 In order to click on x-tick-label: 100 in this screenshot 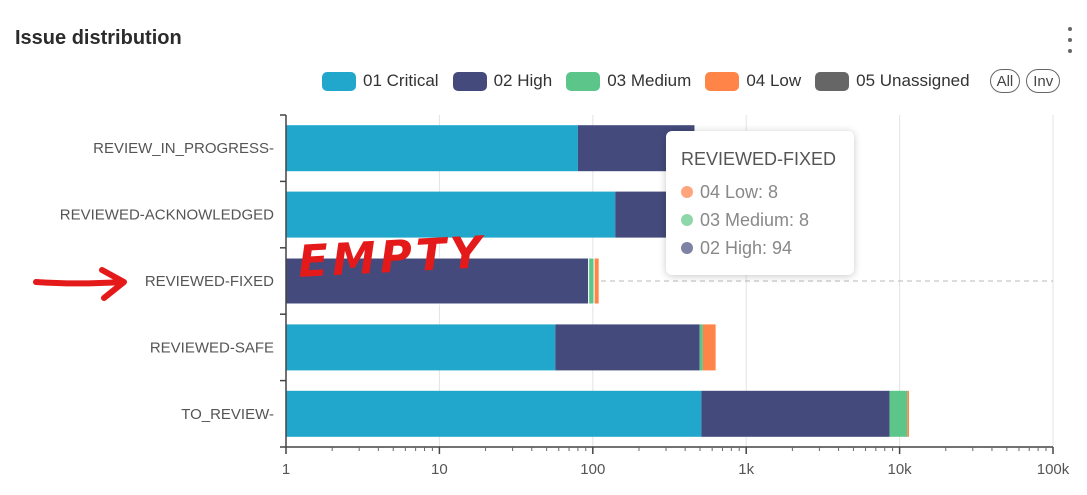, I will do `click(592, 469)`.